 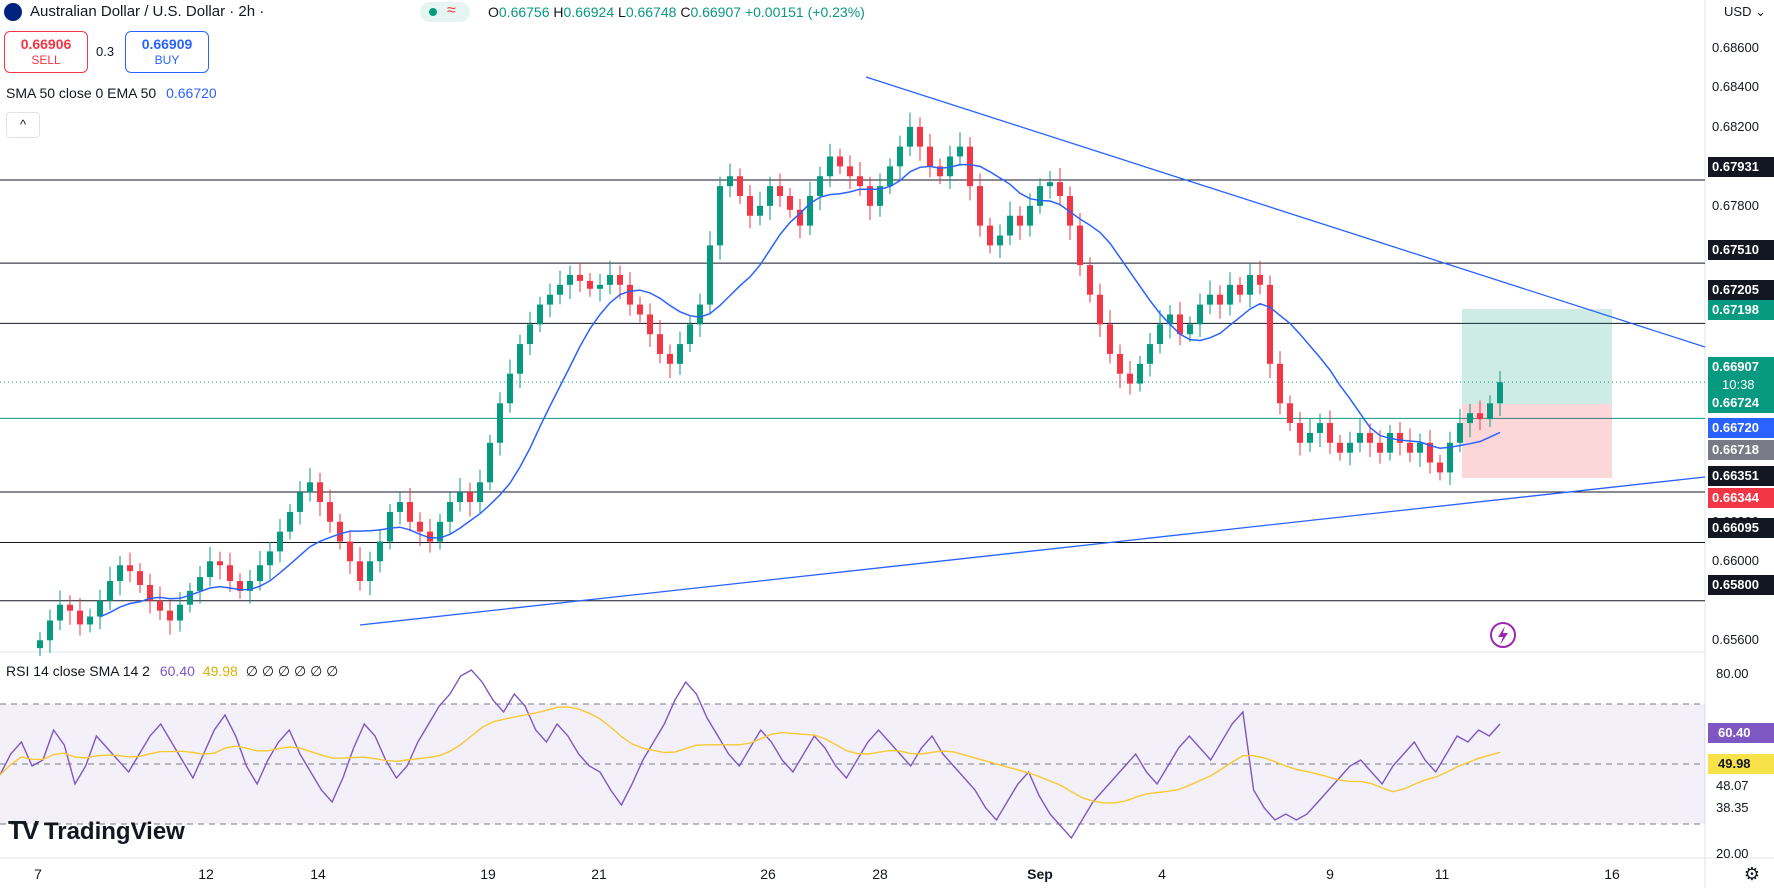 I want to click on rsi-sma-line, so click(x=750, y=755).